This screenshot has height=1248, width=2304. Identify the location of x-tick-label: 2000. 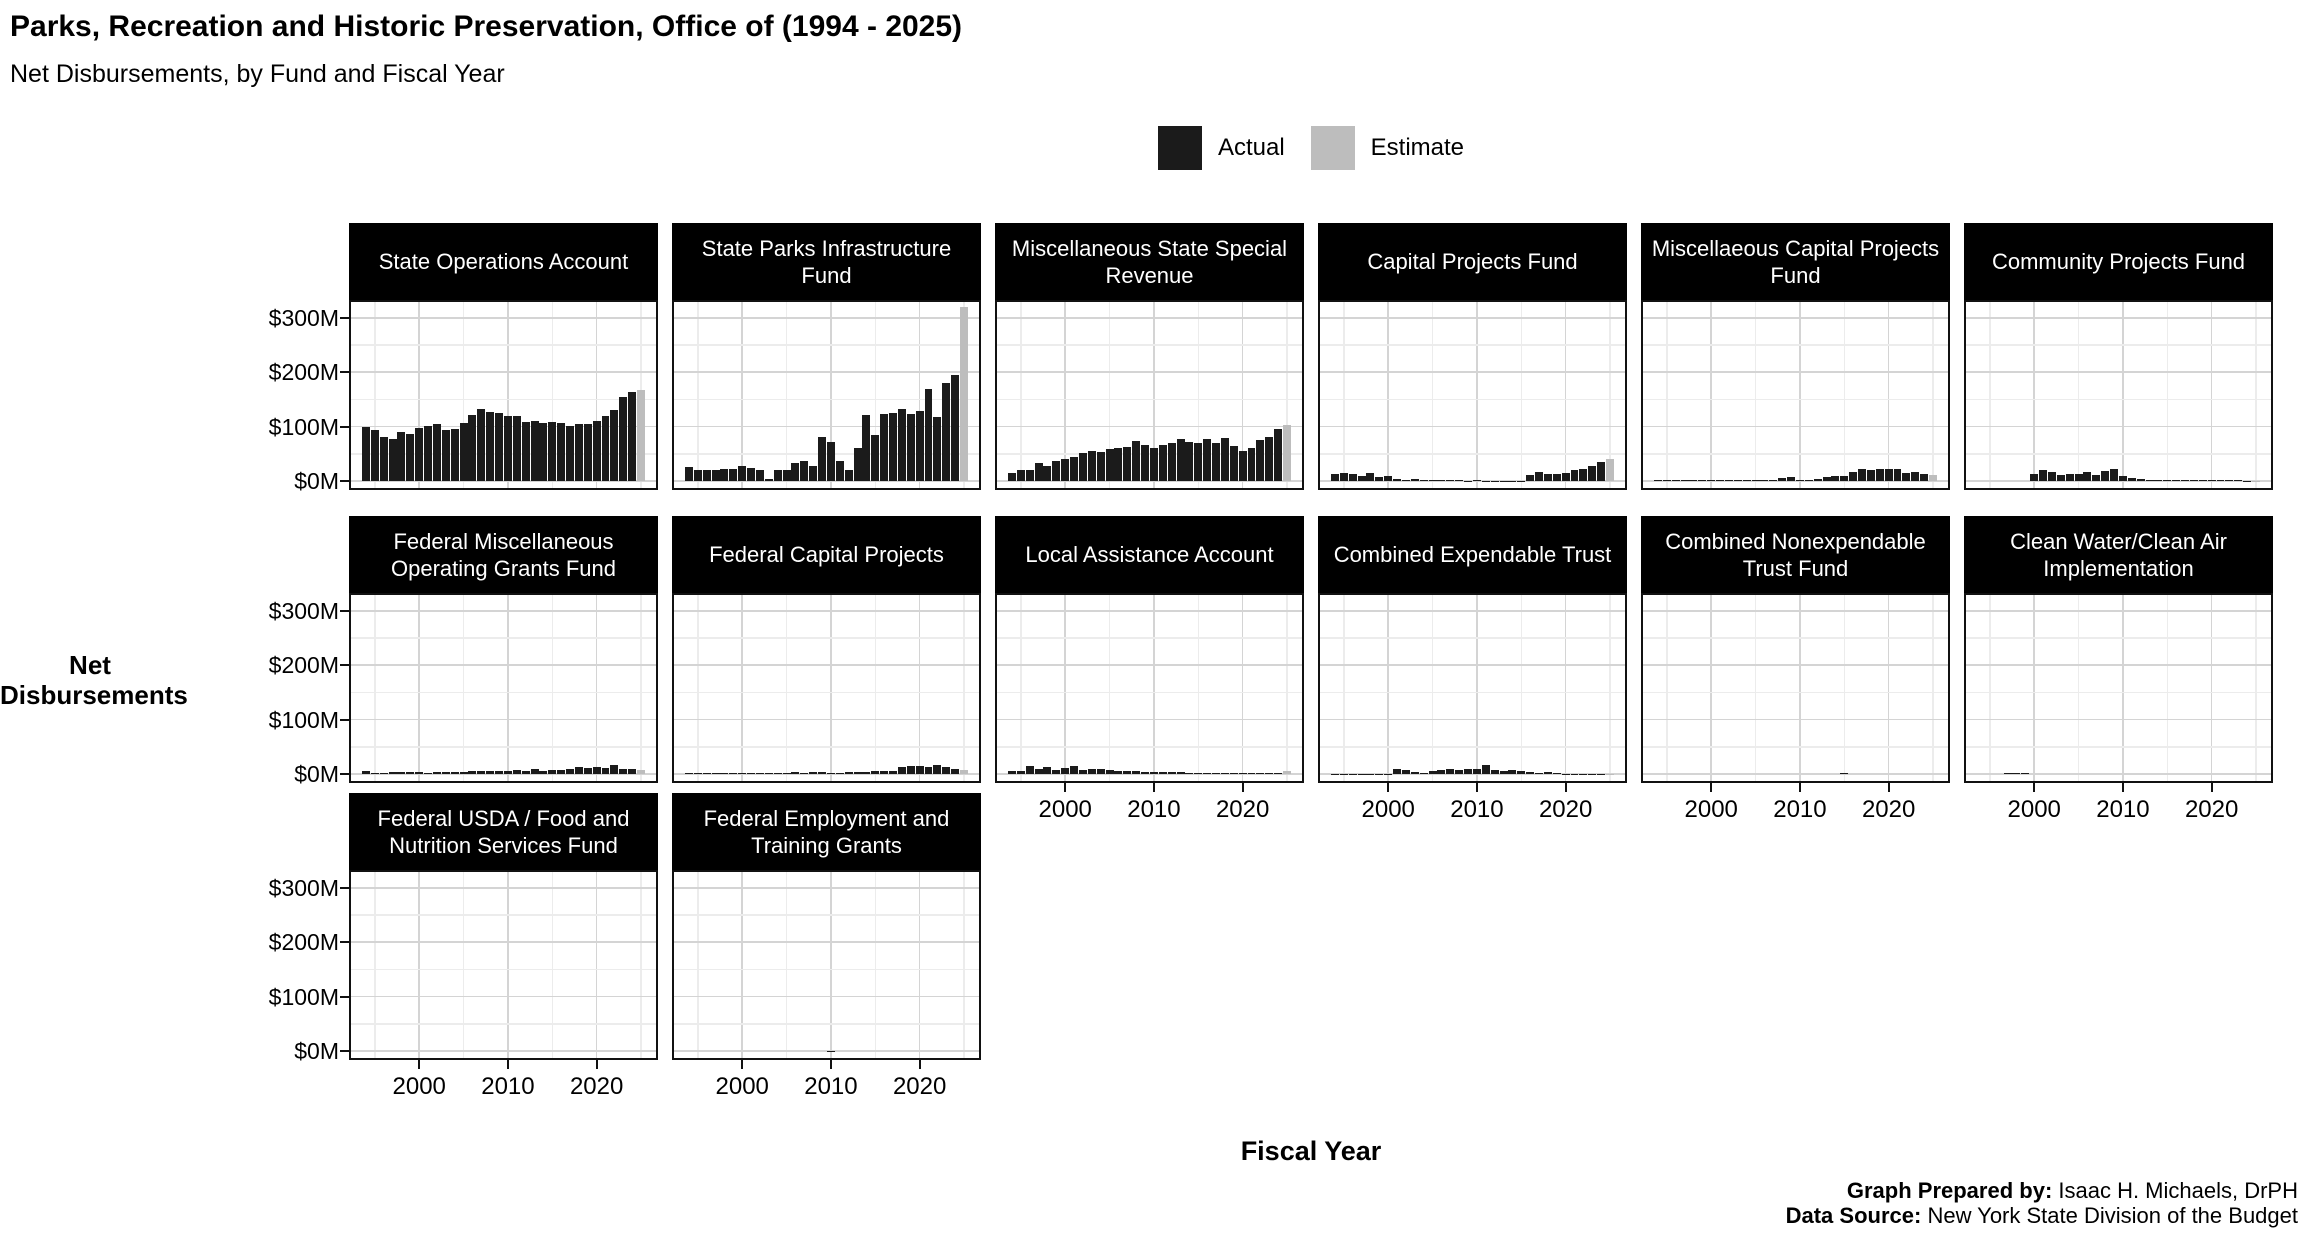
(1388, 809).